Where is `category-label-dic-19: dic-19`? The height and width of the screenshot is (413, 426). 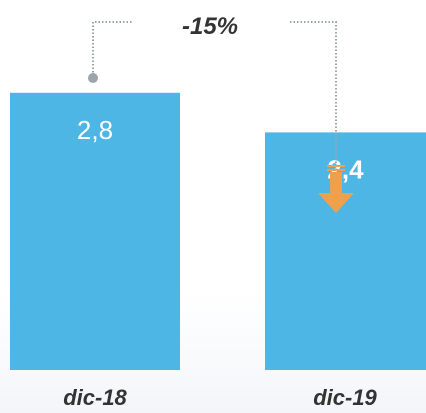
category-label-dic-19: dic-19 is located at coordinates (345, 397).